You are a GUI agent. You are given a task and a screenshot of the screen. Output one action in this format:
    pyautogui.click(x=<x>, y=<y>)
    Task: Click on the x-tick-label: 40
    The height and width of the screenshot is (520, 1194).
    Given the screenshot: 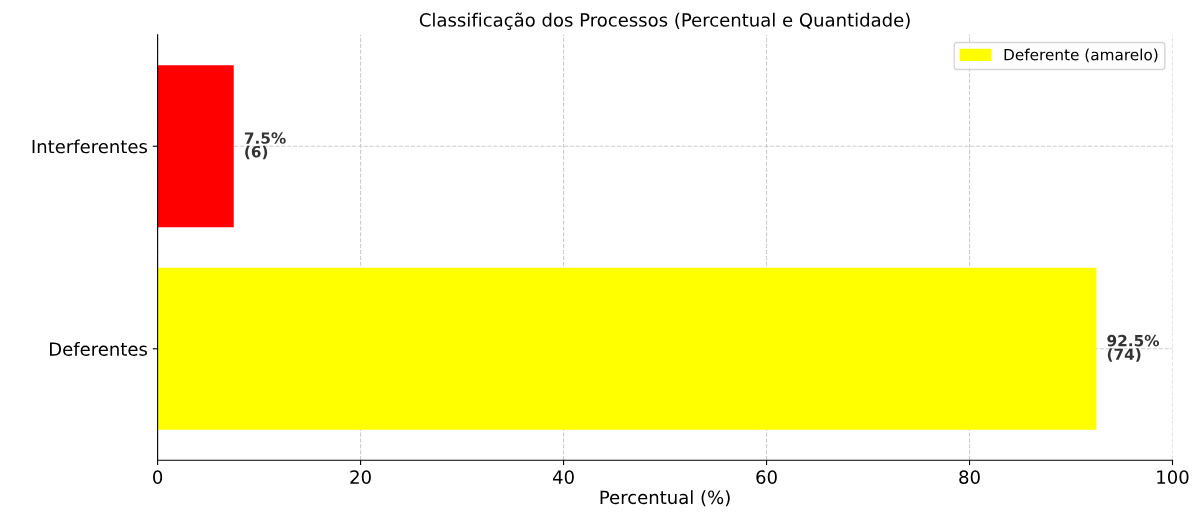 What is the action you would take?
    pyautogui.click(x=563, y=477)
    